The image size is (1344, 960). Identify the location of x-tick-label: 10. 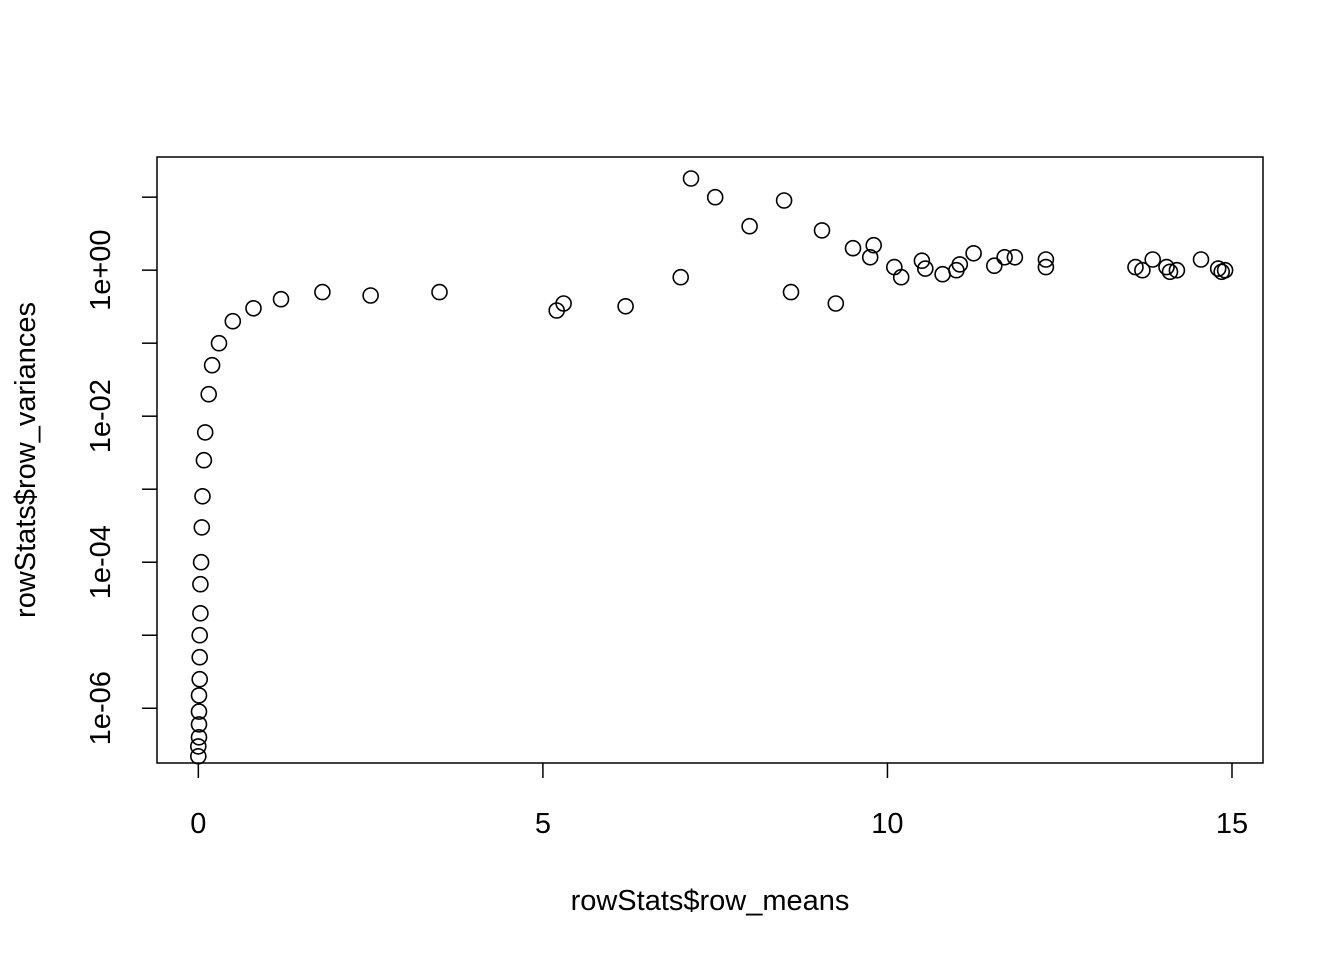
(887, 824).